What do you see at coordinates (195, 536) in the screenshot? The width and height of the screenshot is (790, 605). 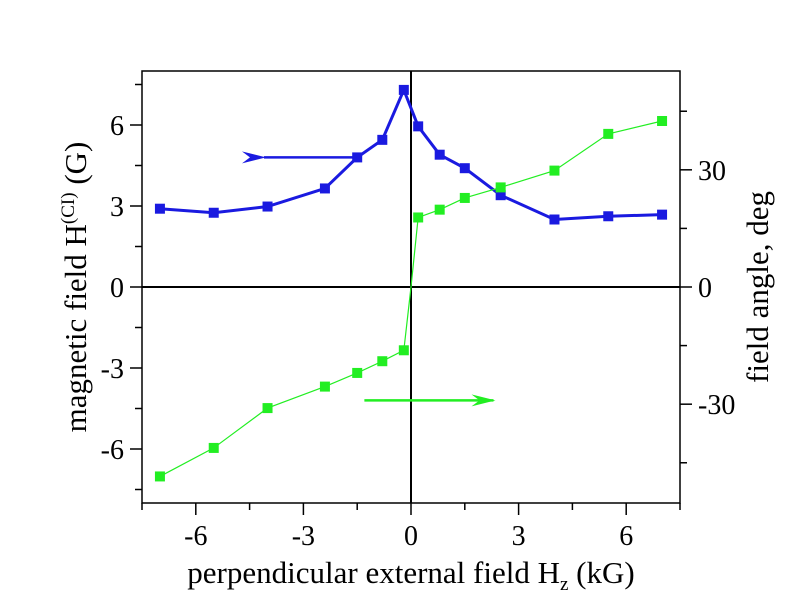 I see `x-tick-label: -6` at bounding box center [195, 536].